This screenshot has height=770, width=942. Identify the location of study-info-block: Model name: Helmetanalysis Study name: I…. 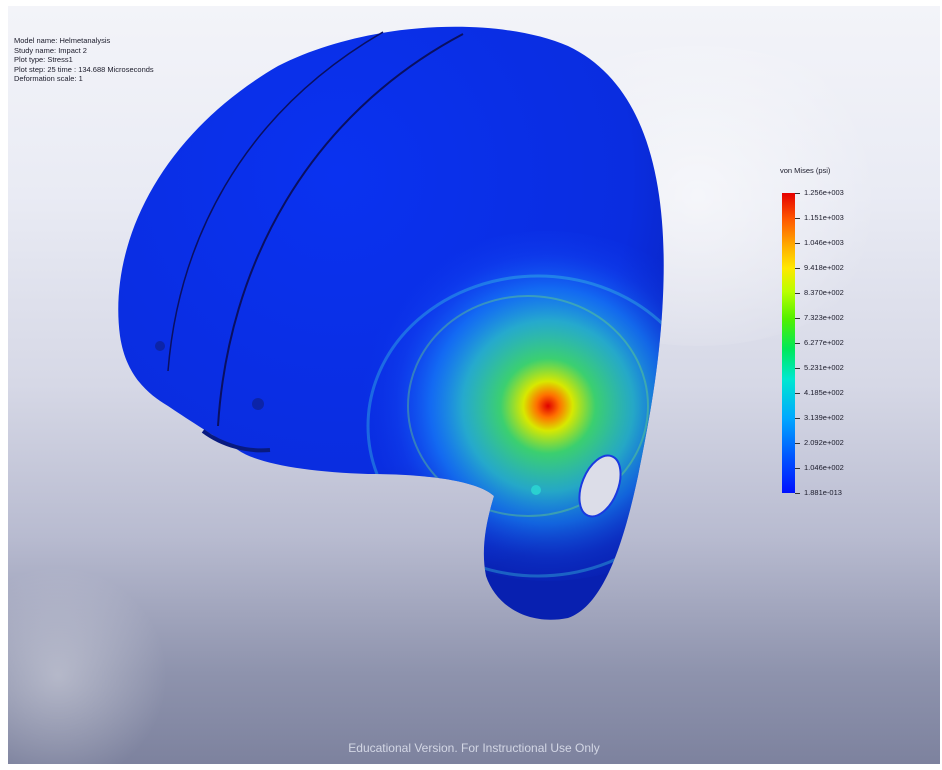
(84, 60).